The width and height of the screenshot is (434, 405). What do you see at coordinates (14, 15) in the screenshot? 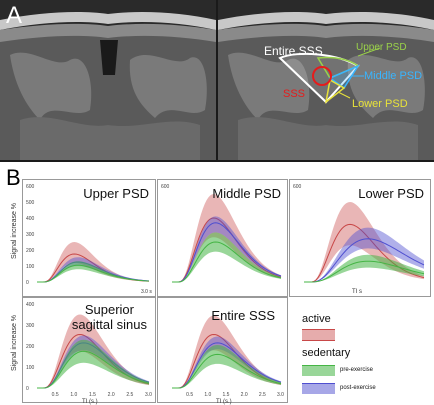
I see `panel-a-label: A` at bounding box center [14, 15].